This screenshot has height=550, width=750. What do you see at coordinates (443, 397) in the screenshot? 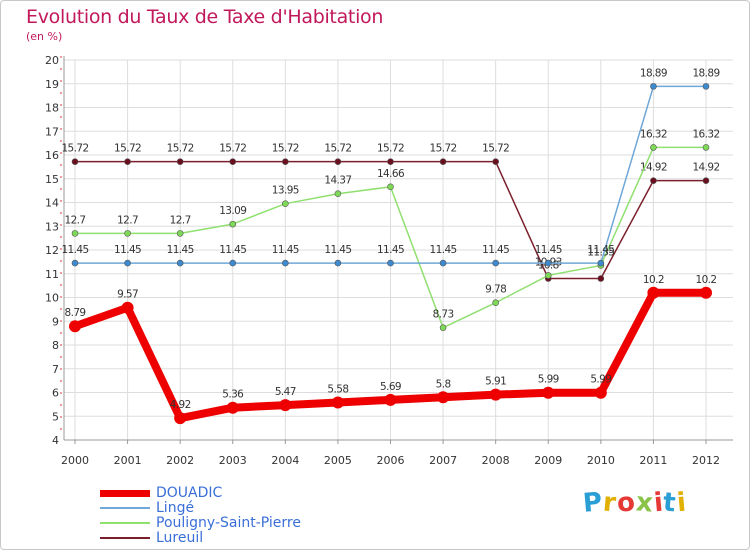
I see `data-point-douadic-2007` at bounding box center [443, 397].